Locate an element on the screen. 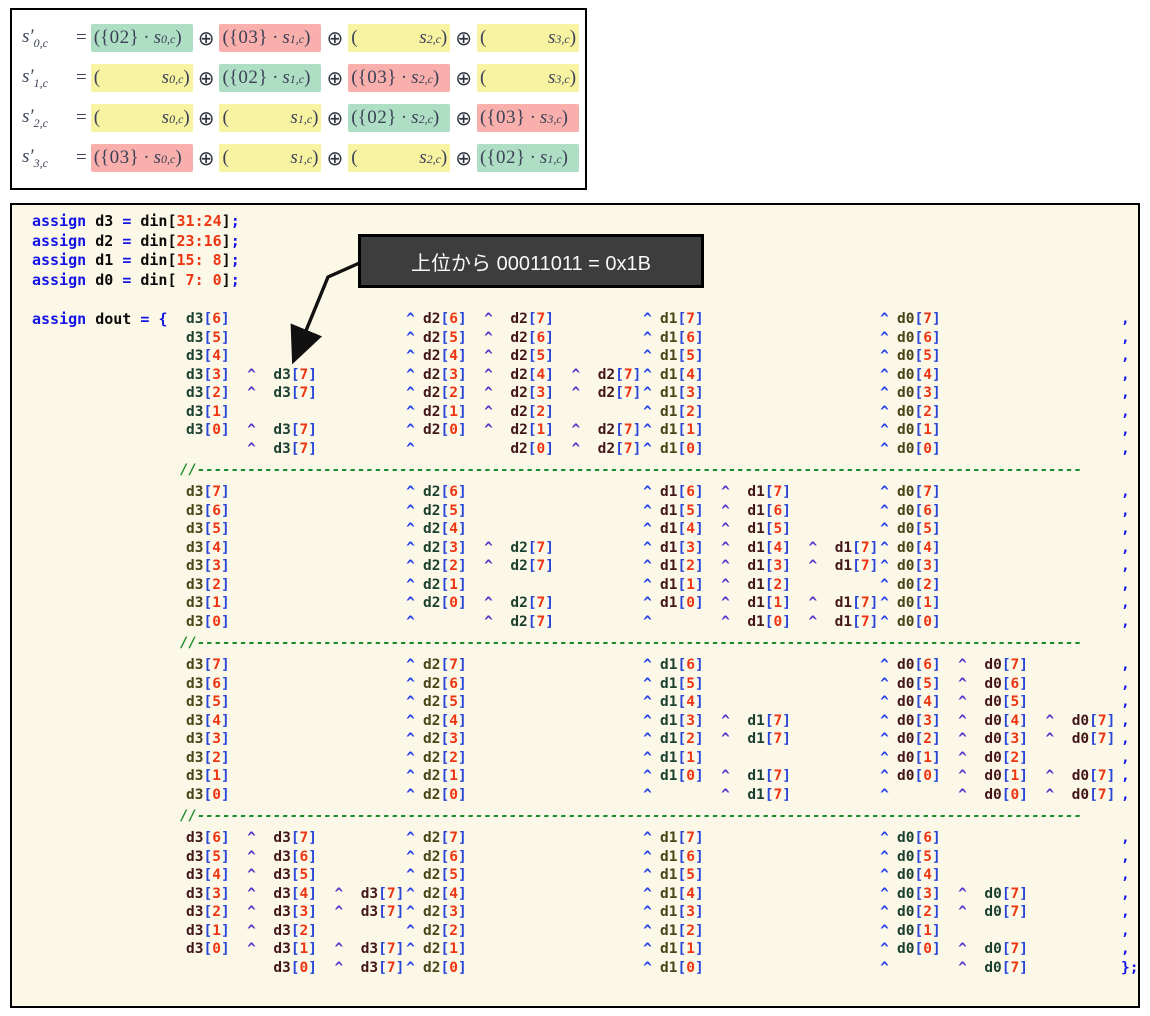 The width and height of the screenshot is (1150, 1016). matrix-cell-line: d2[2] ^ d2[7] is located at coordinates (489, 566).